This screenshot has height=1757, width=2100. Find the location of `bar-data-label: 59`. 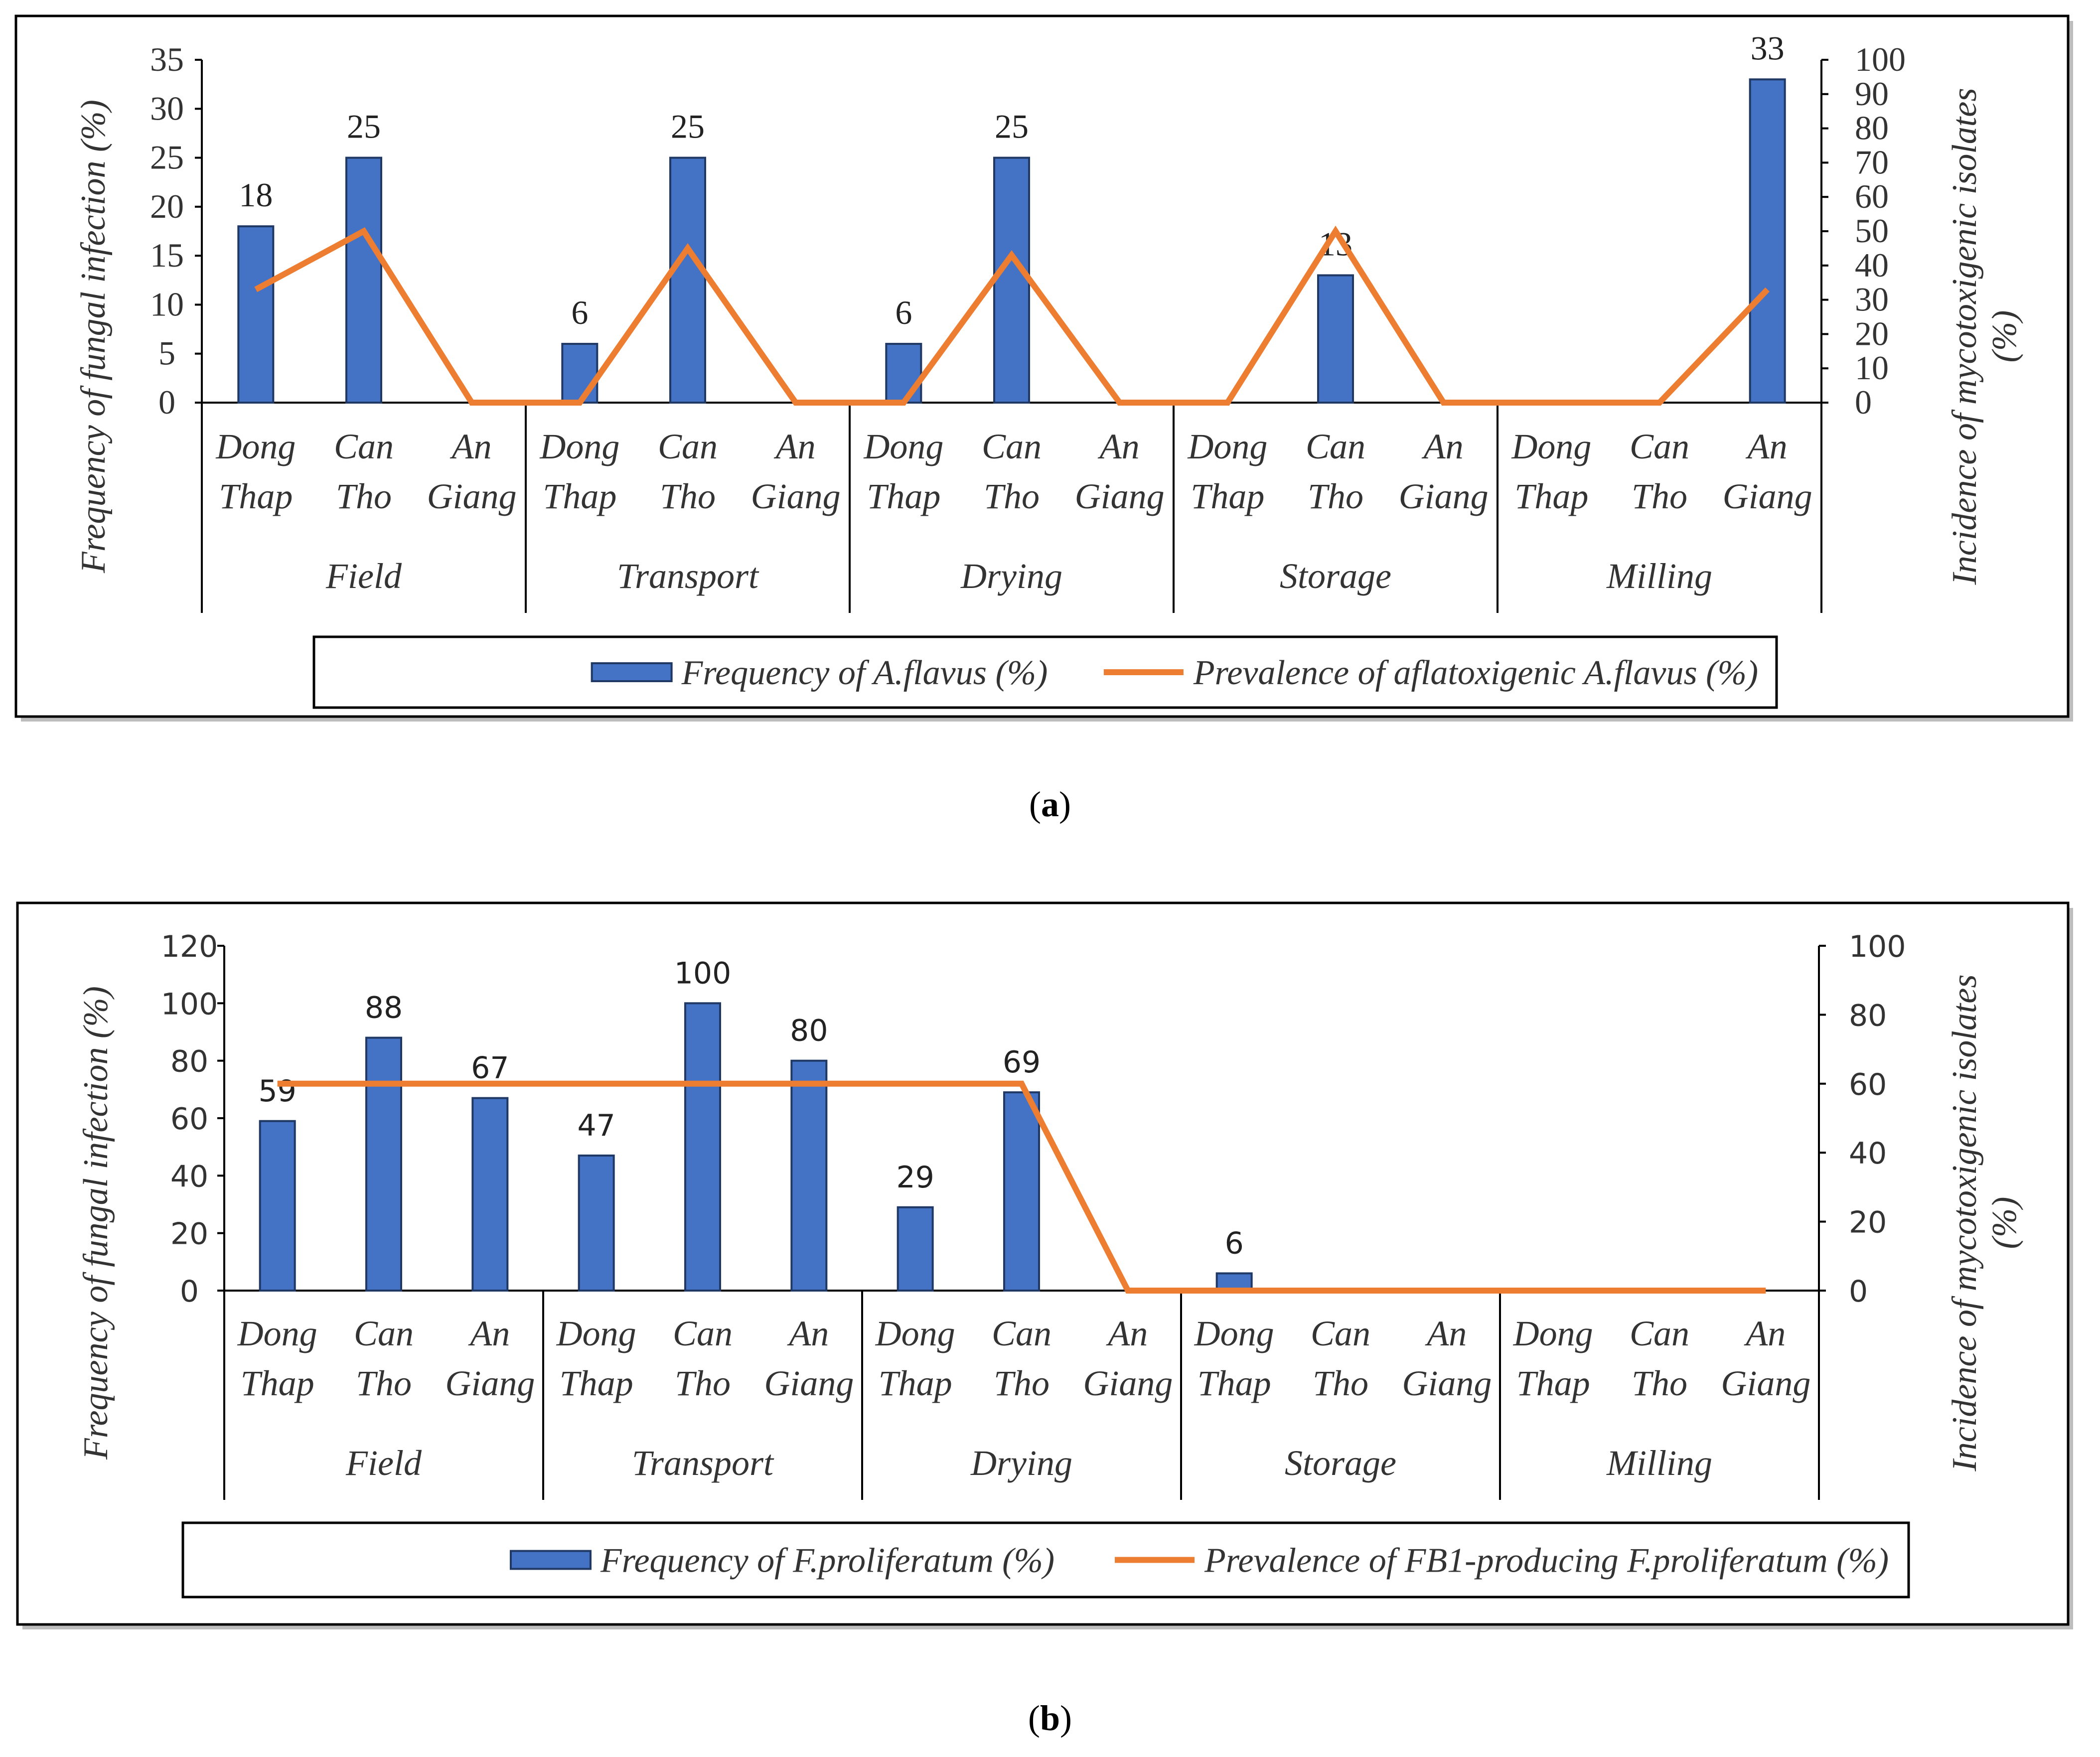

bar-data-label: 59 is located at coordinates (277, 1091).